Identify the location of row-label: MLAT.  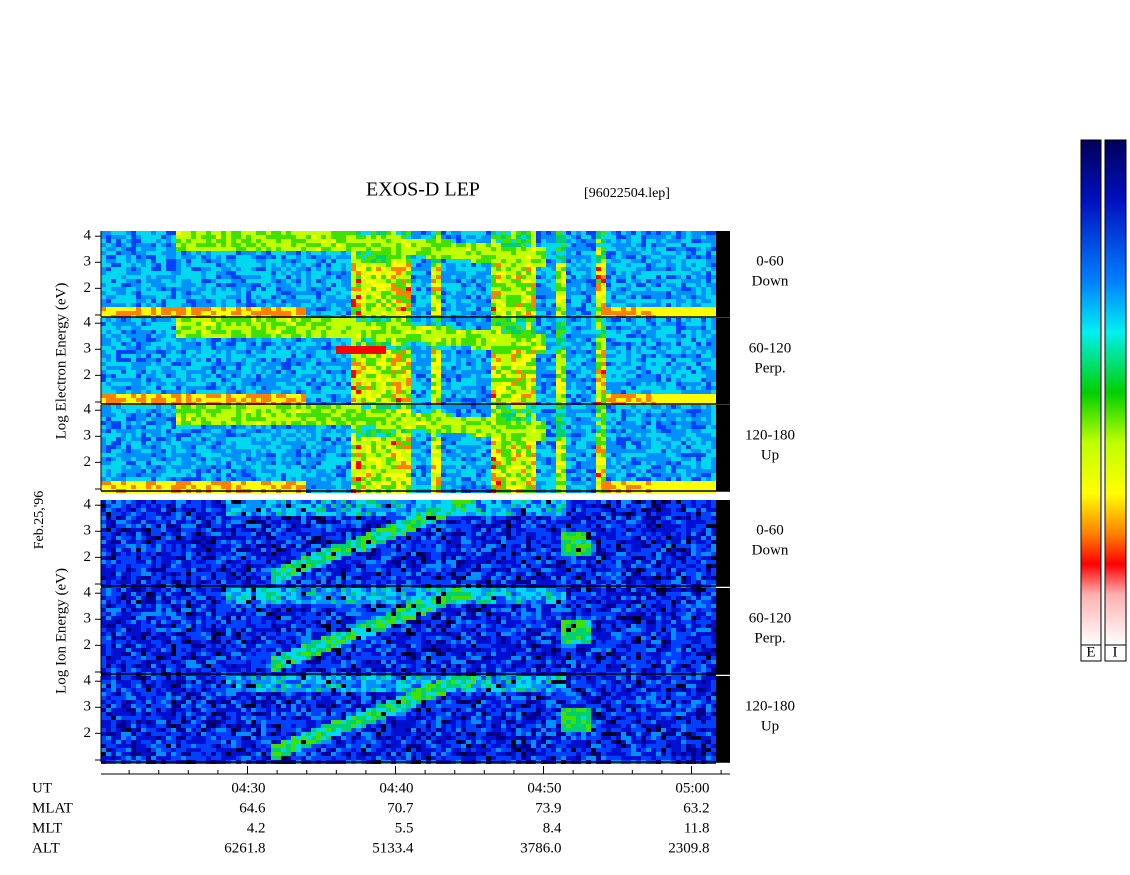
(52, 808).